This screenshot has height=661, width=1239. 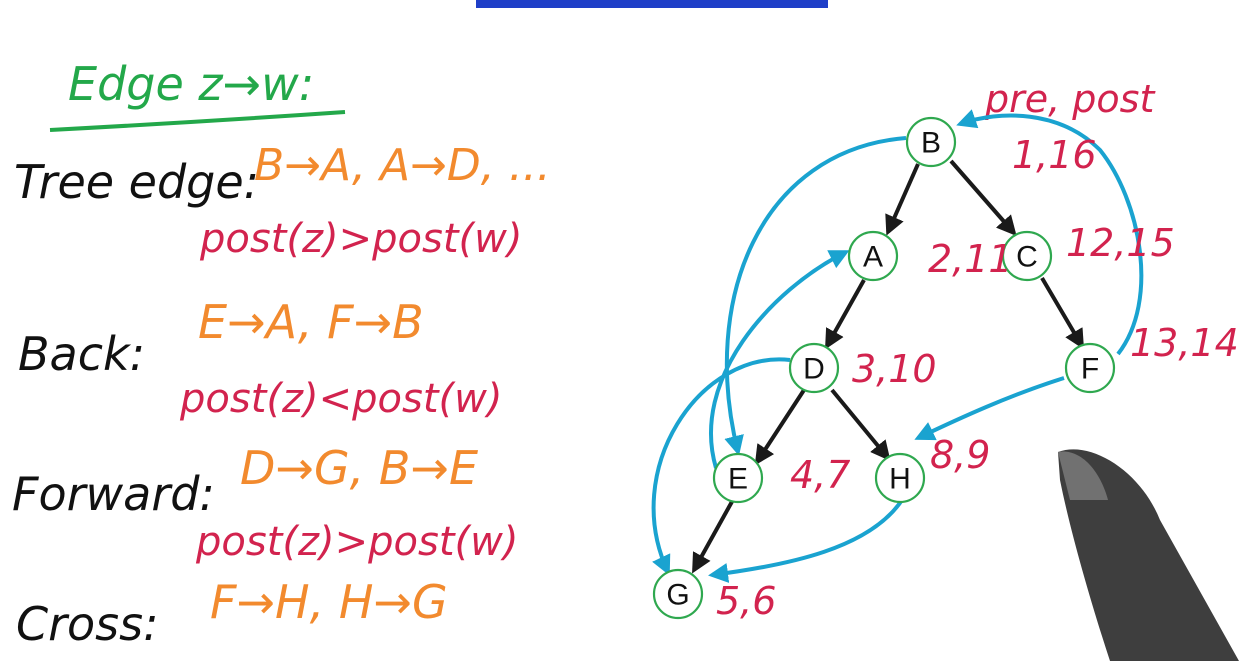 What do you see at coordinates (1120, 243) in the screenshot?
I see `node-numbers-c: 12,15` at bounding box center [1120, 243].